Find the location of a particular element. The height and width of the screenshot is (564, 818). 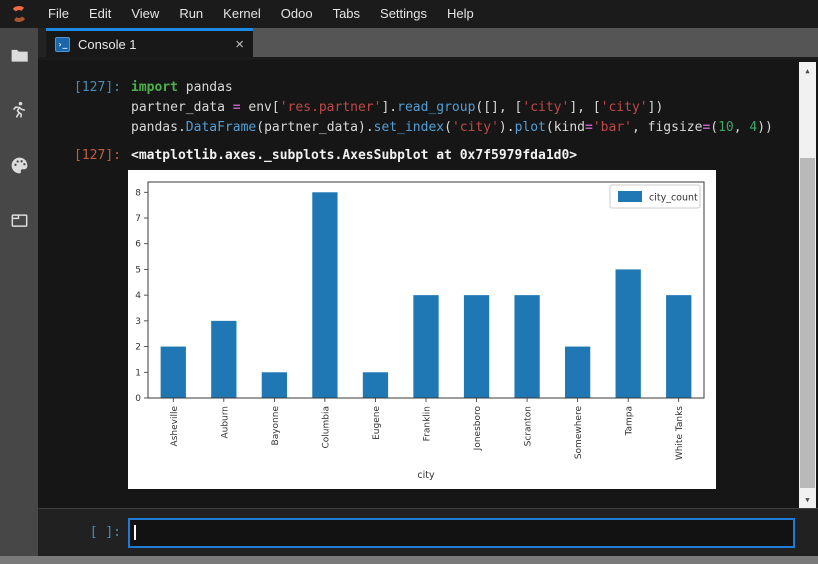

menu-item-view: View is located at coordinates (145, 13).